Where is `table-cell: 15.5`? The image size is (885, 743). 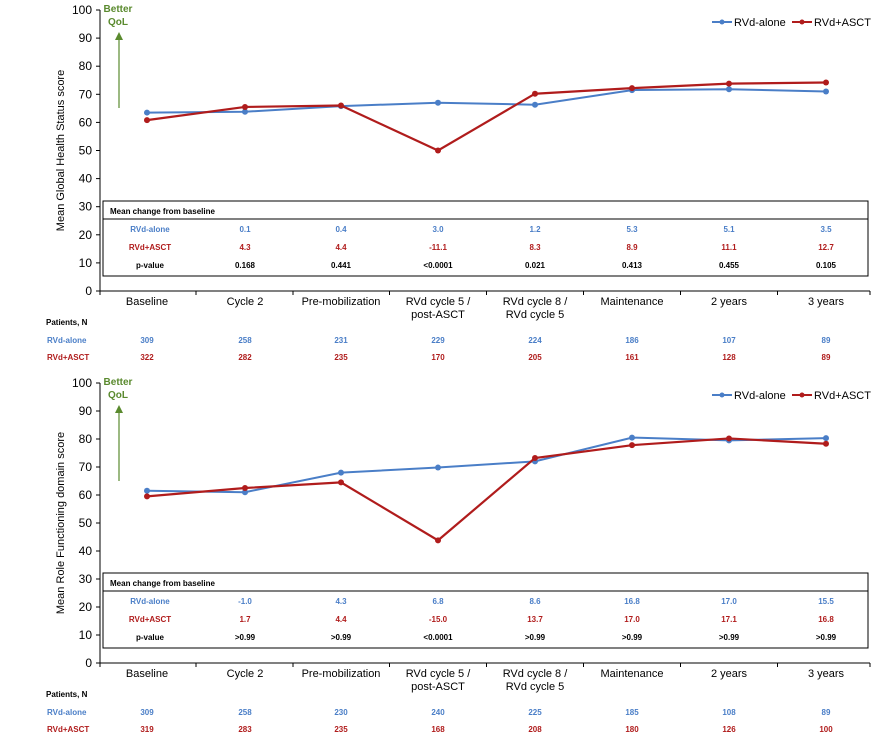
table-cell: 15.5 is located at coordinates (826, 601).